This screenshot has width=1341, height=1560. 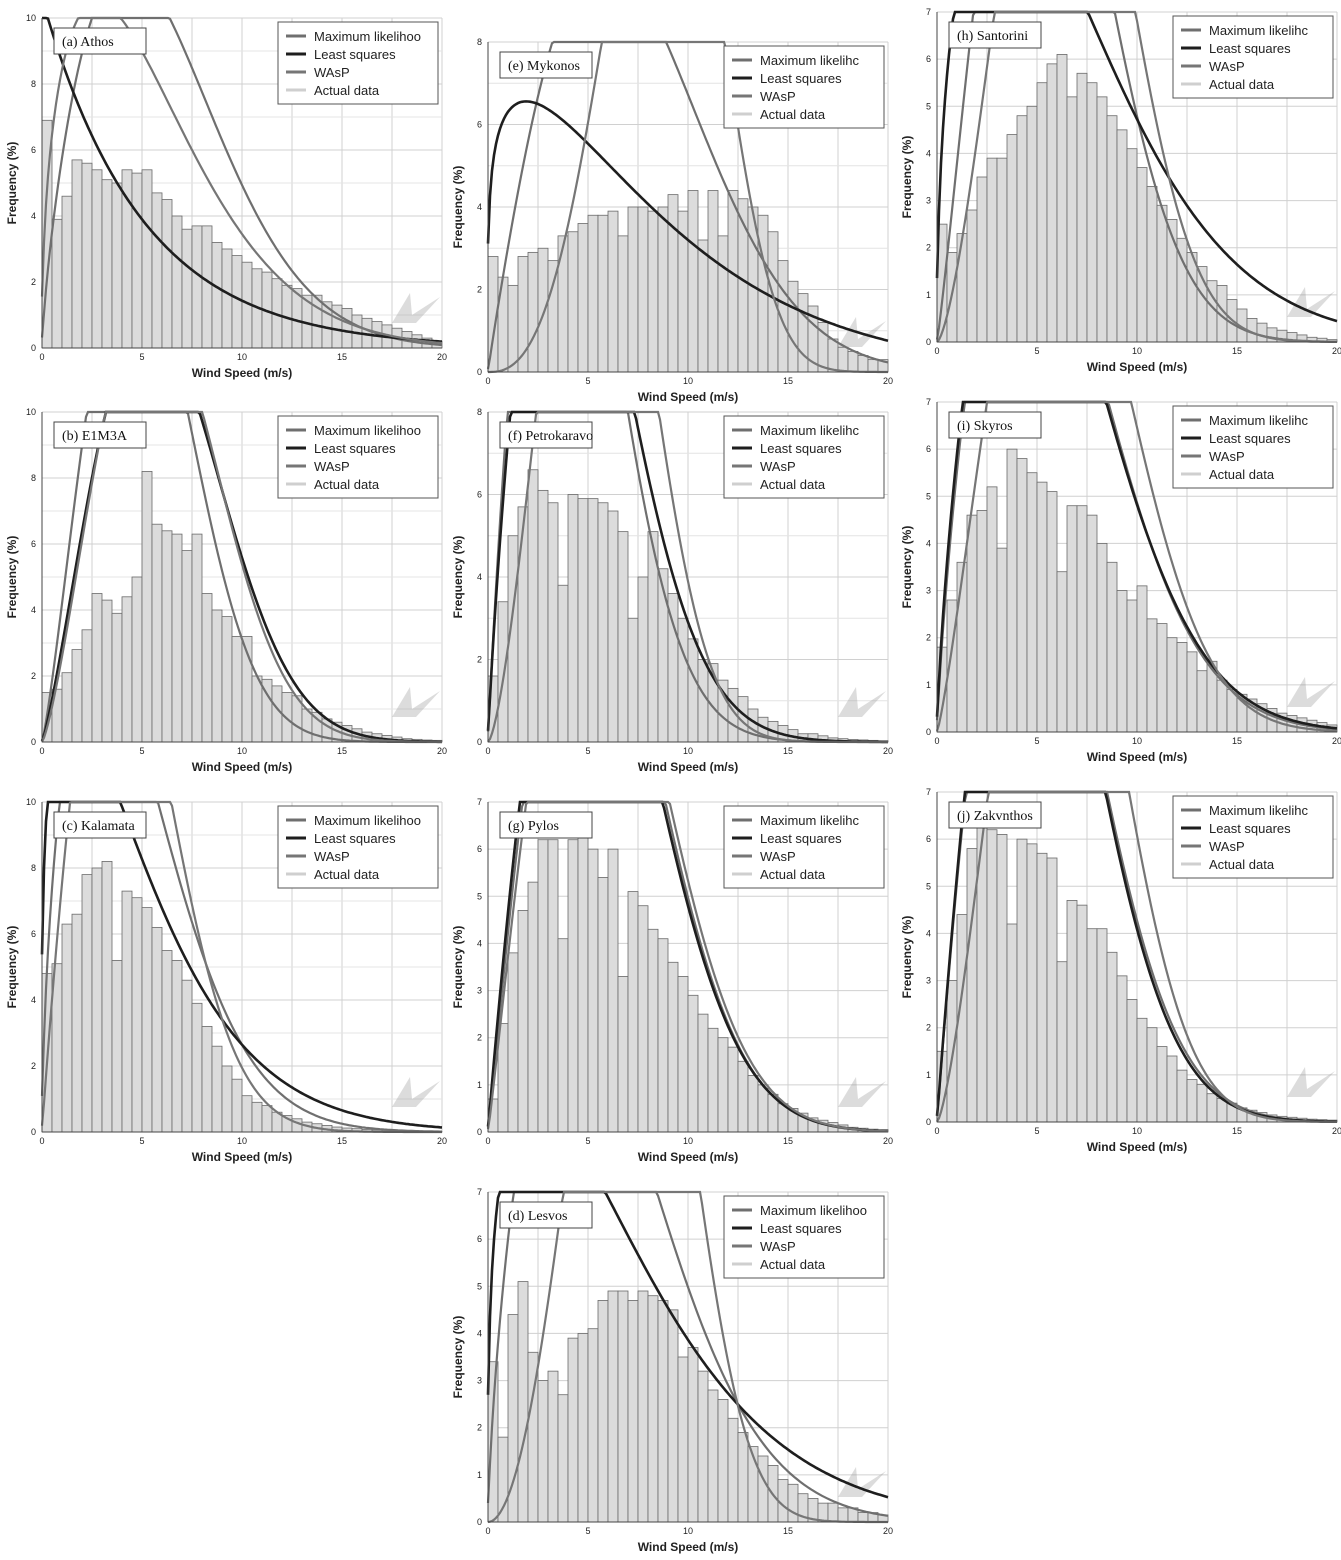 I want to click on x-tick-label: 0, so click(x=936, y=1131).